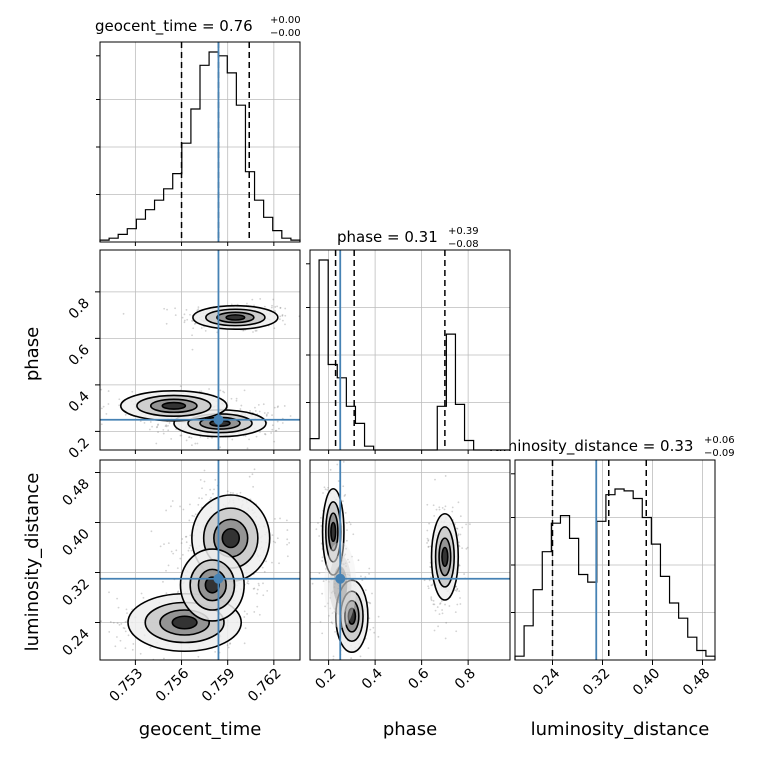  I want to click on title-phase: phase = 0.31, so click(387, 237).